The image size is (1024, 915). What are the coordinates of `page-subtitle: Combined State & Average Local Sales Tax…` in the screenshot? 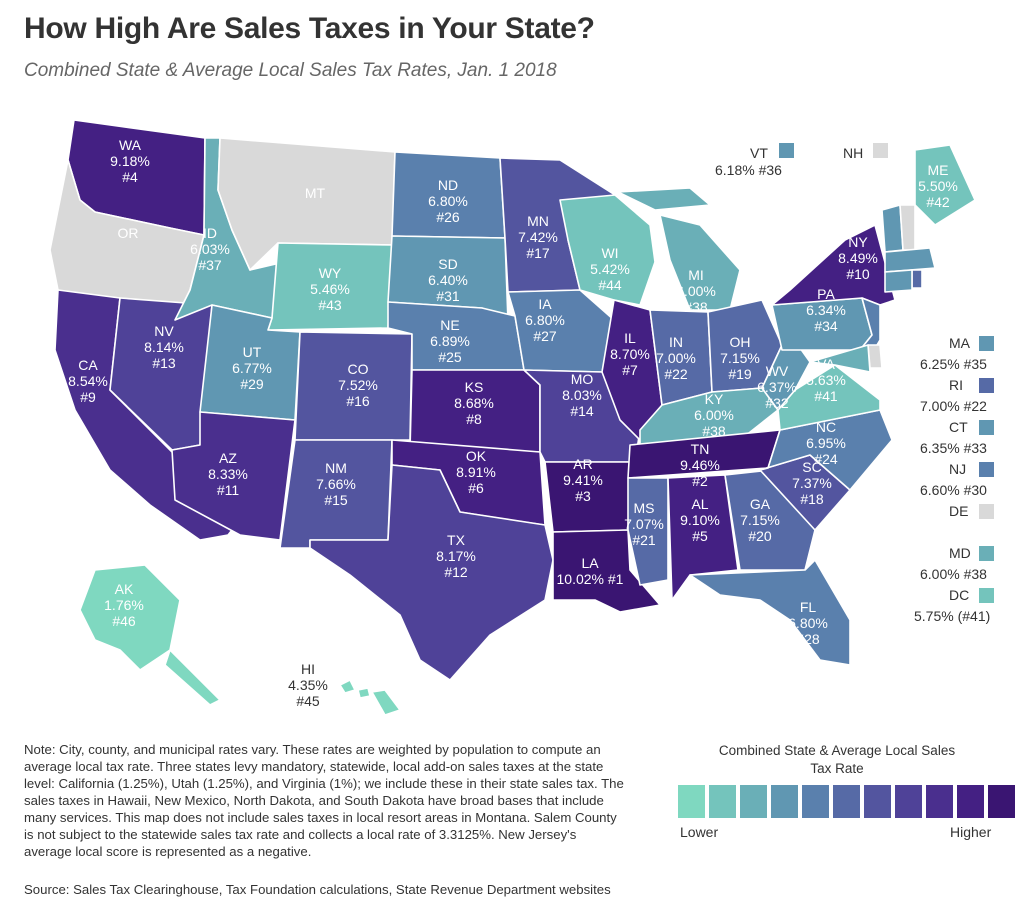 It's located at (290, 70).